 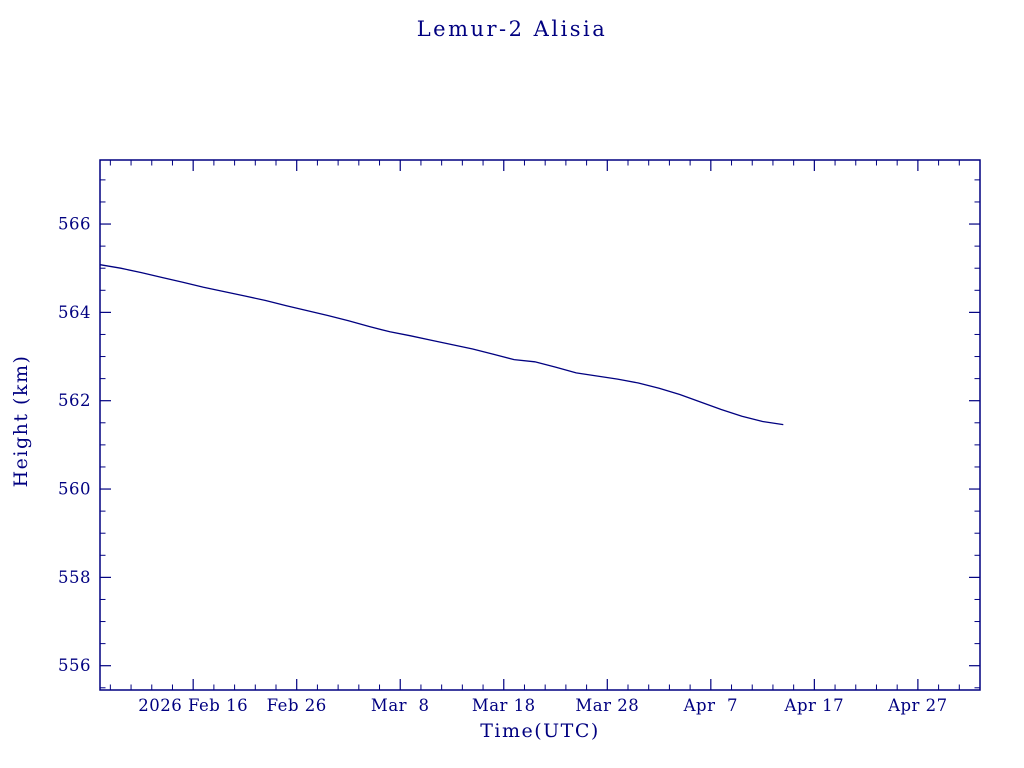 I want to click on x-tick-label: Mar 28, so click(x=607, y=705).